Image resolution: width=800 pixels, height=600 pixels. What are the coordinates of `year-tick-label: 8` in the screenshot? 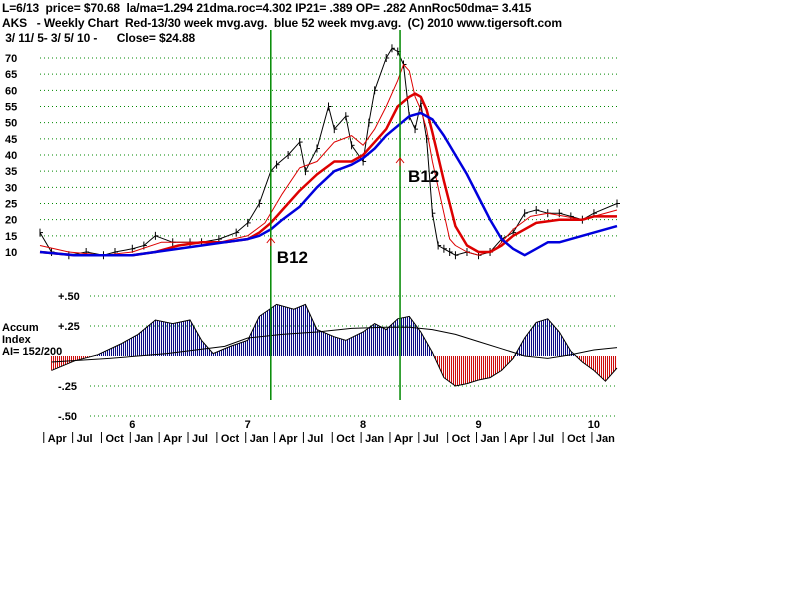 It's located at (363, 425).